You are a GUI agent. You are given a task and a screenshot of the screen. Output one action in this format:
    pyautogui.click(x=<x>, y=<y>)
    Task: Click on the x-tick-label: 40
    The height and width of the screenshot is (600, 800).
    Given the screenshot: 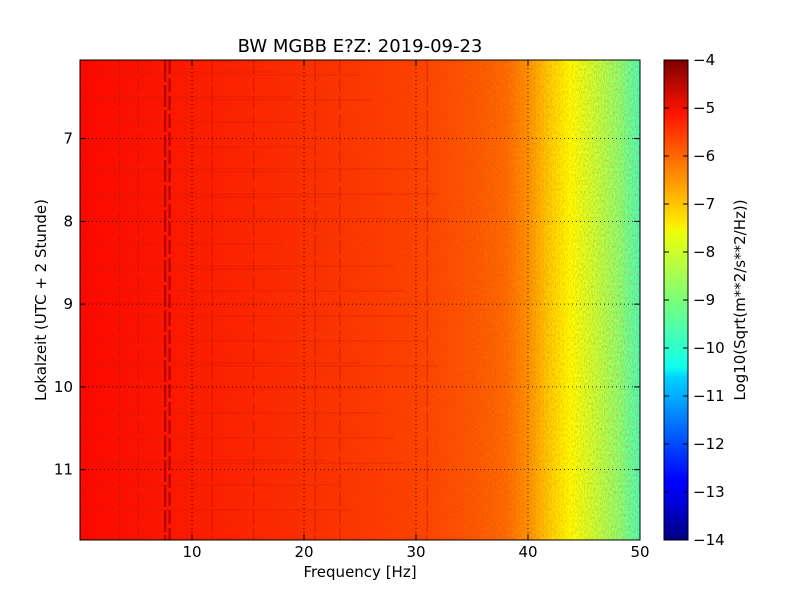 What is the action you would take?
    pyautogui.click(x=527, y=552)
    